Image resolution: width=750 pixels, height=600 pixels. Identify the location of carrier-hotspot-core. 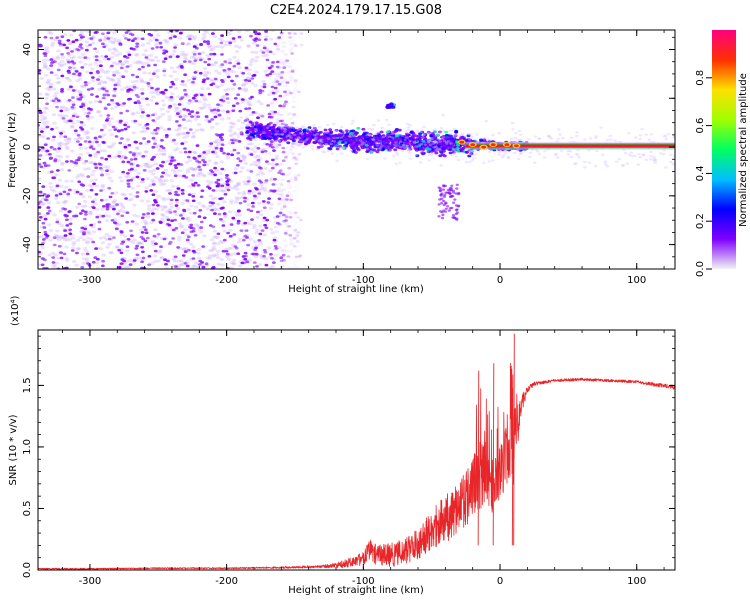
(483, 147).